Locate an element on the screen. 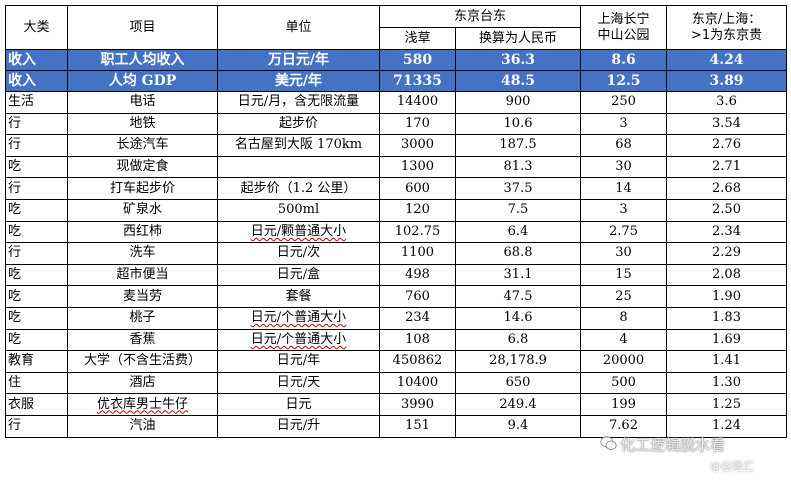 The height and width of the screenshot is (483, 791). row-ratio-value: 4.24 is located at coordinates (727, 60).